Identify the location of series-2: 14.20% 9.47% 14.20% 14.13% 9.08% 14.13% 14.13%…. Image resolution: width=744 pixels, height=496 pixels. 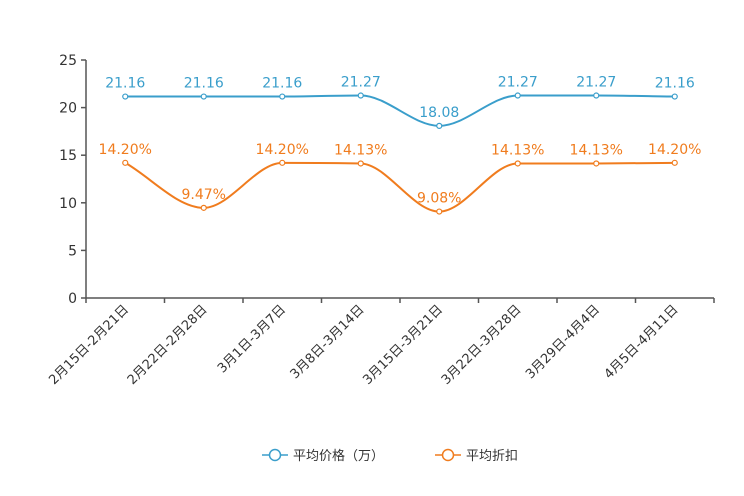
(400, 178).